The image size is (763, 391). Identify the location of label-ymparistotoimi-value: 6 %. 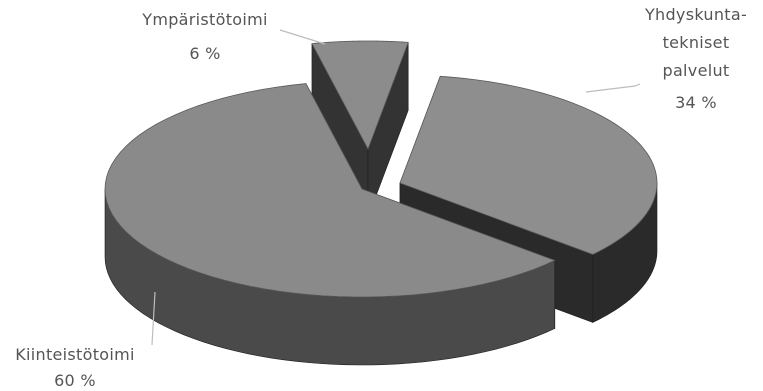
(204, 53).